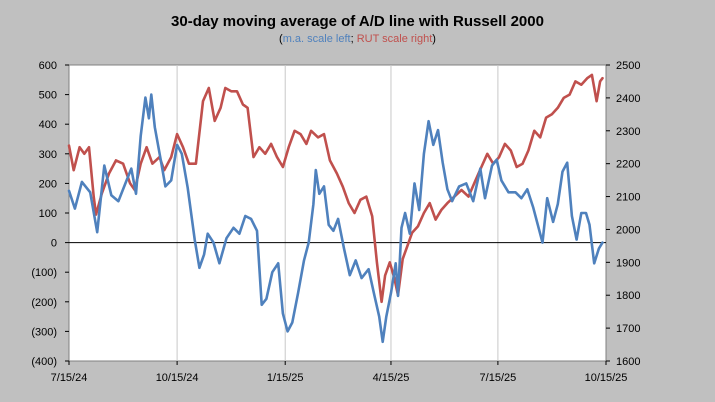  I want to click on right-tick-label: 2200, so click(628, 165).